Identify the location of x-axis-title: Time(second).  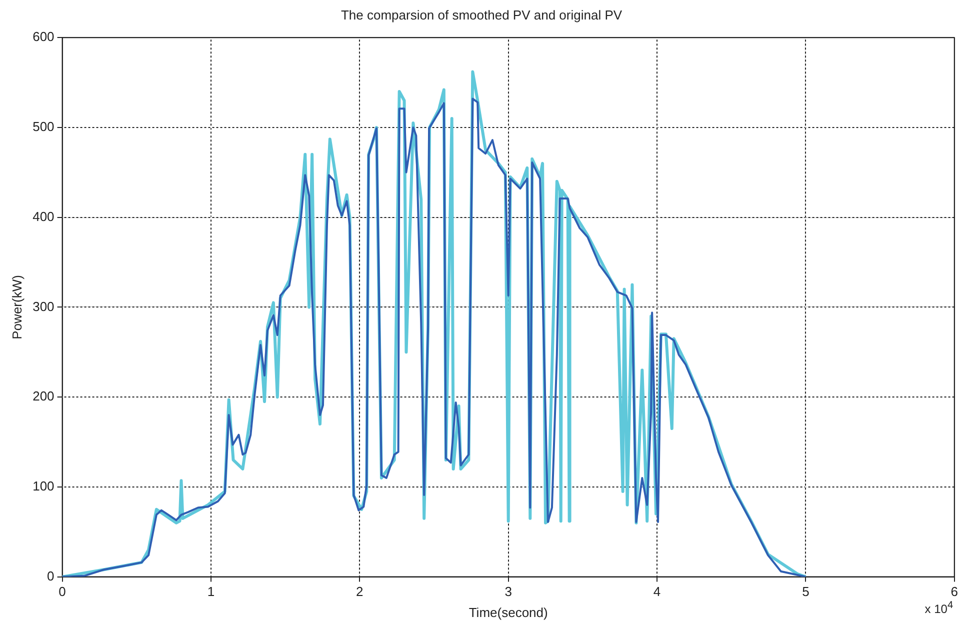
(508, 612).